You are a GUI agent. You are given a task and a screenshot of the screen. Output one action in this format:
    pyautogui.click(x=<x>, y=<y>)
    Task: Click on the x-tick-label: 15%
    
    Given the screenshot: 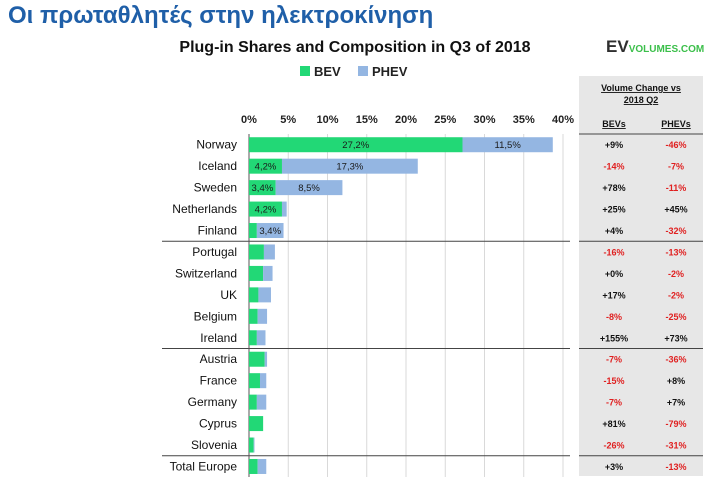 What is the action you would take?
    pyautogui.click(x=367, y=120)
    